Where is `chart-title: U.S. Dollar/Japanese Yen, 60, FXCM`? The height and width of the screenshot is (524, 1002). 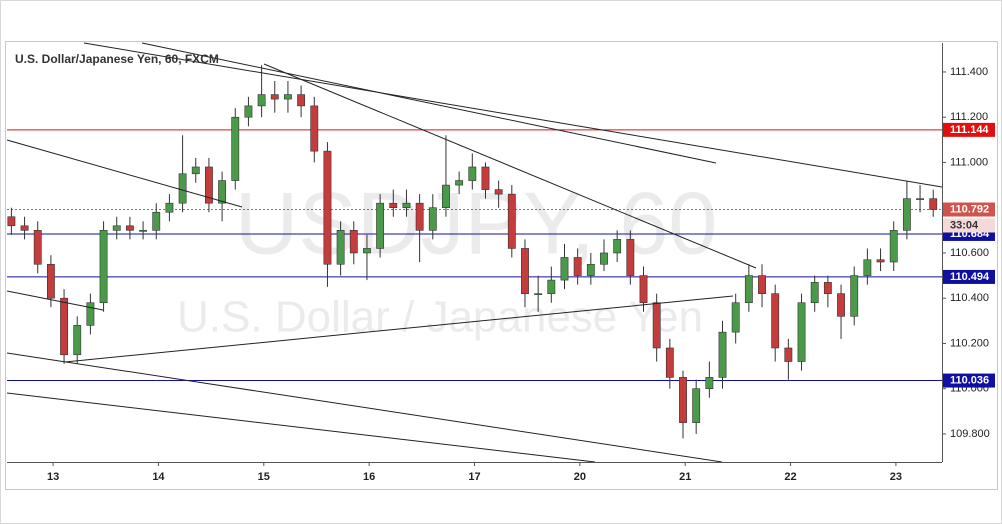
chart-title: U.S. Dollar/Japanese Yen, 60, FXCM is located at coordinates (117, 59).